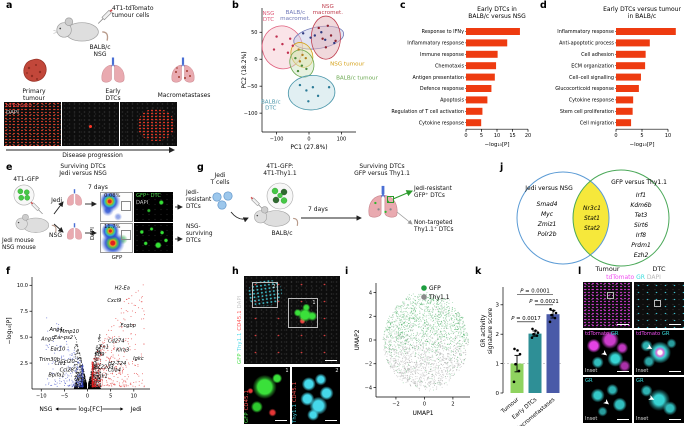 The width and height of the screenshot is (685, 426). What do you see at coordinates (433, 192) in the screenshot?
I see `outcome-gfp-dtcs: Jedi-resistant GFP⁺ DTCs` at bounding box center [433, 192].